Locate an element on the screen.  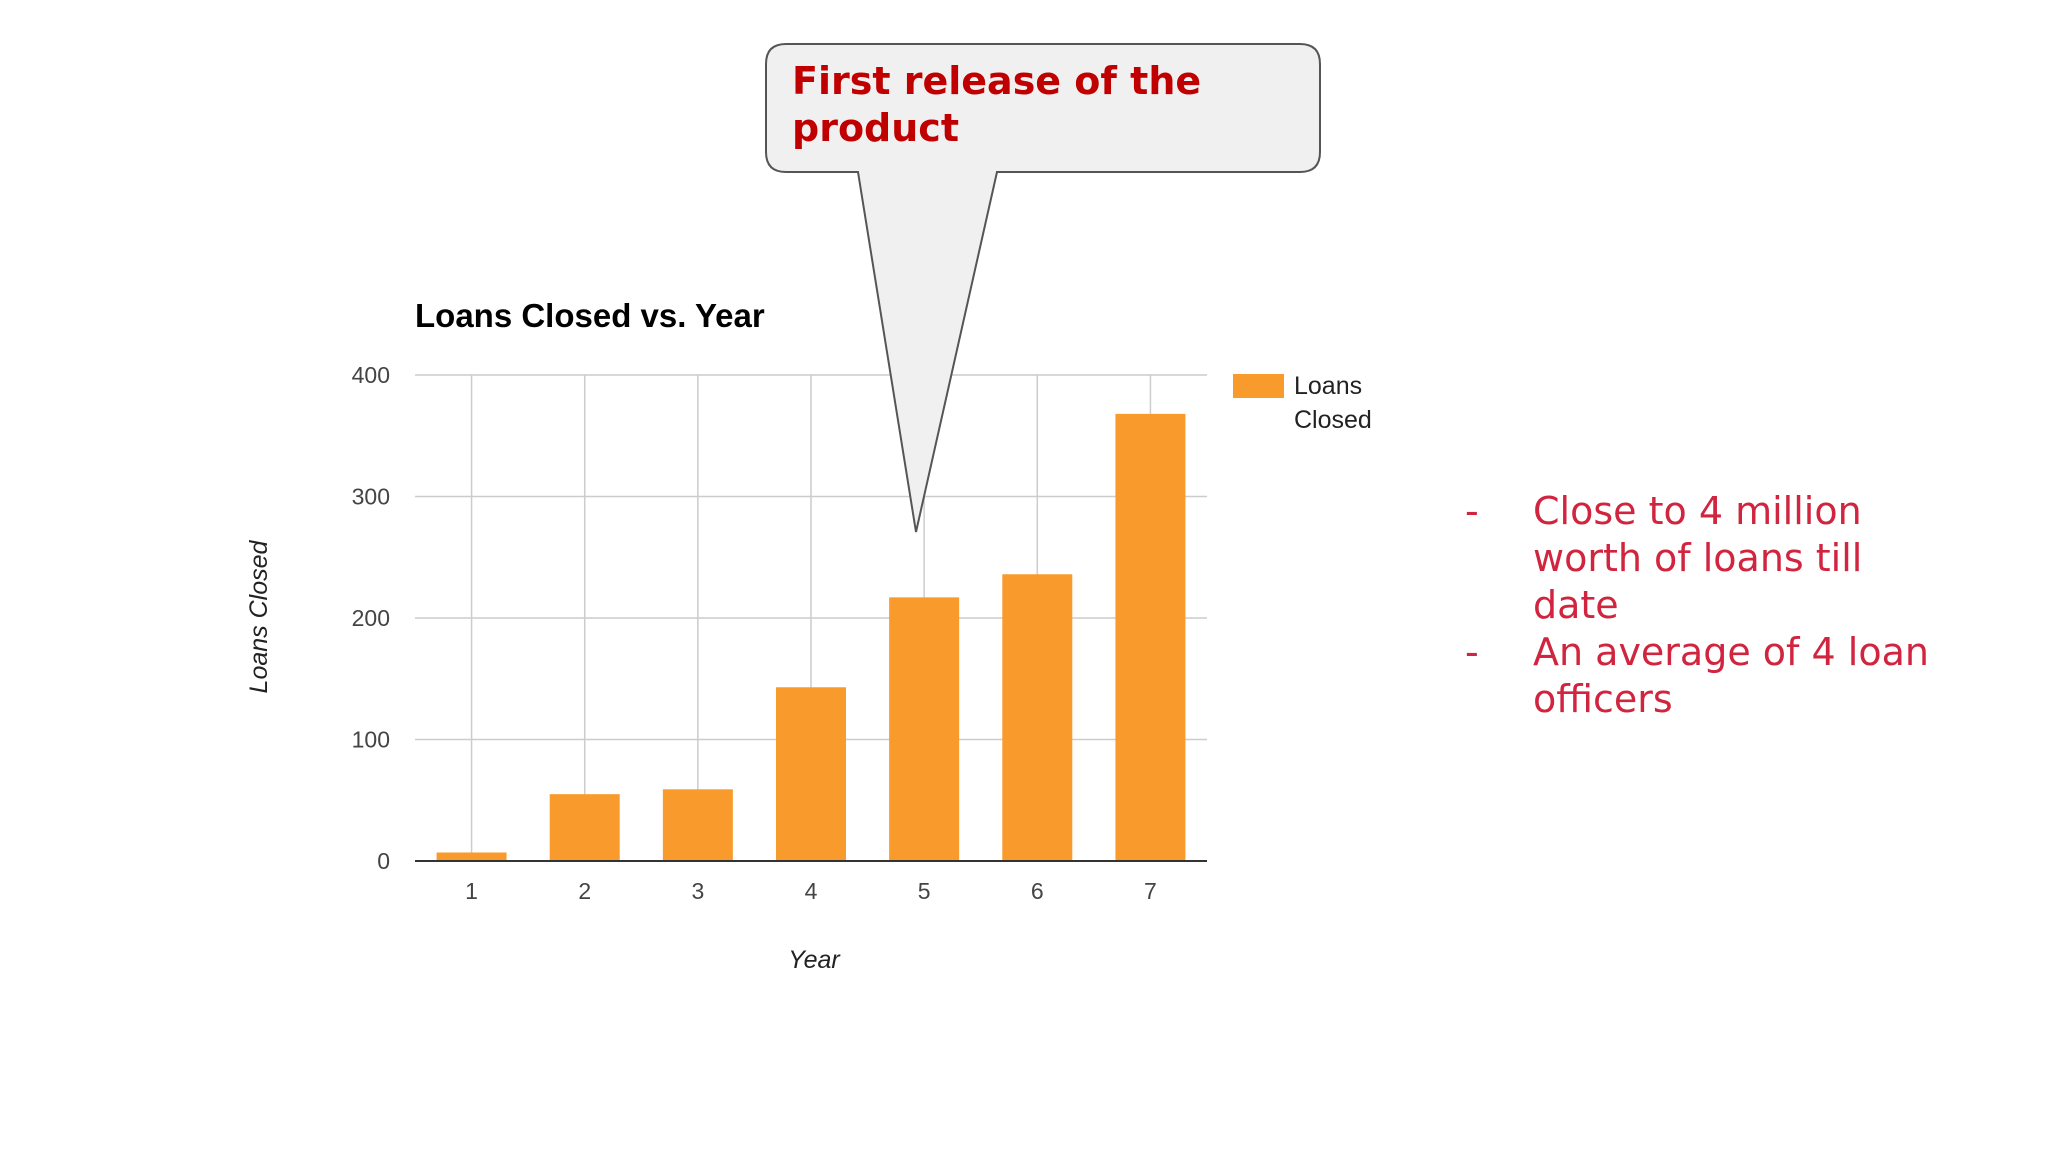
chart-bars is located at coordinates (811, 637).